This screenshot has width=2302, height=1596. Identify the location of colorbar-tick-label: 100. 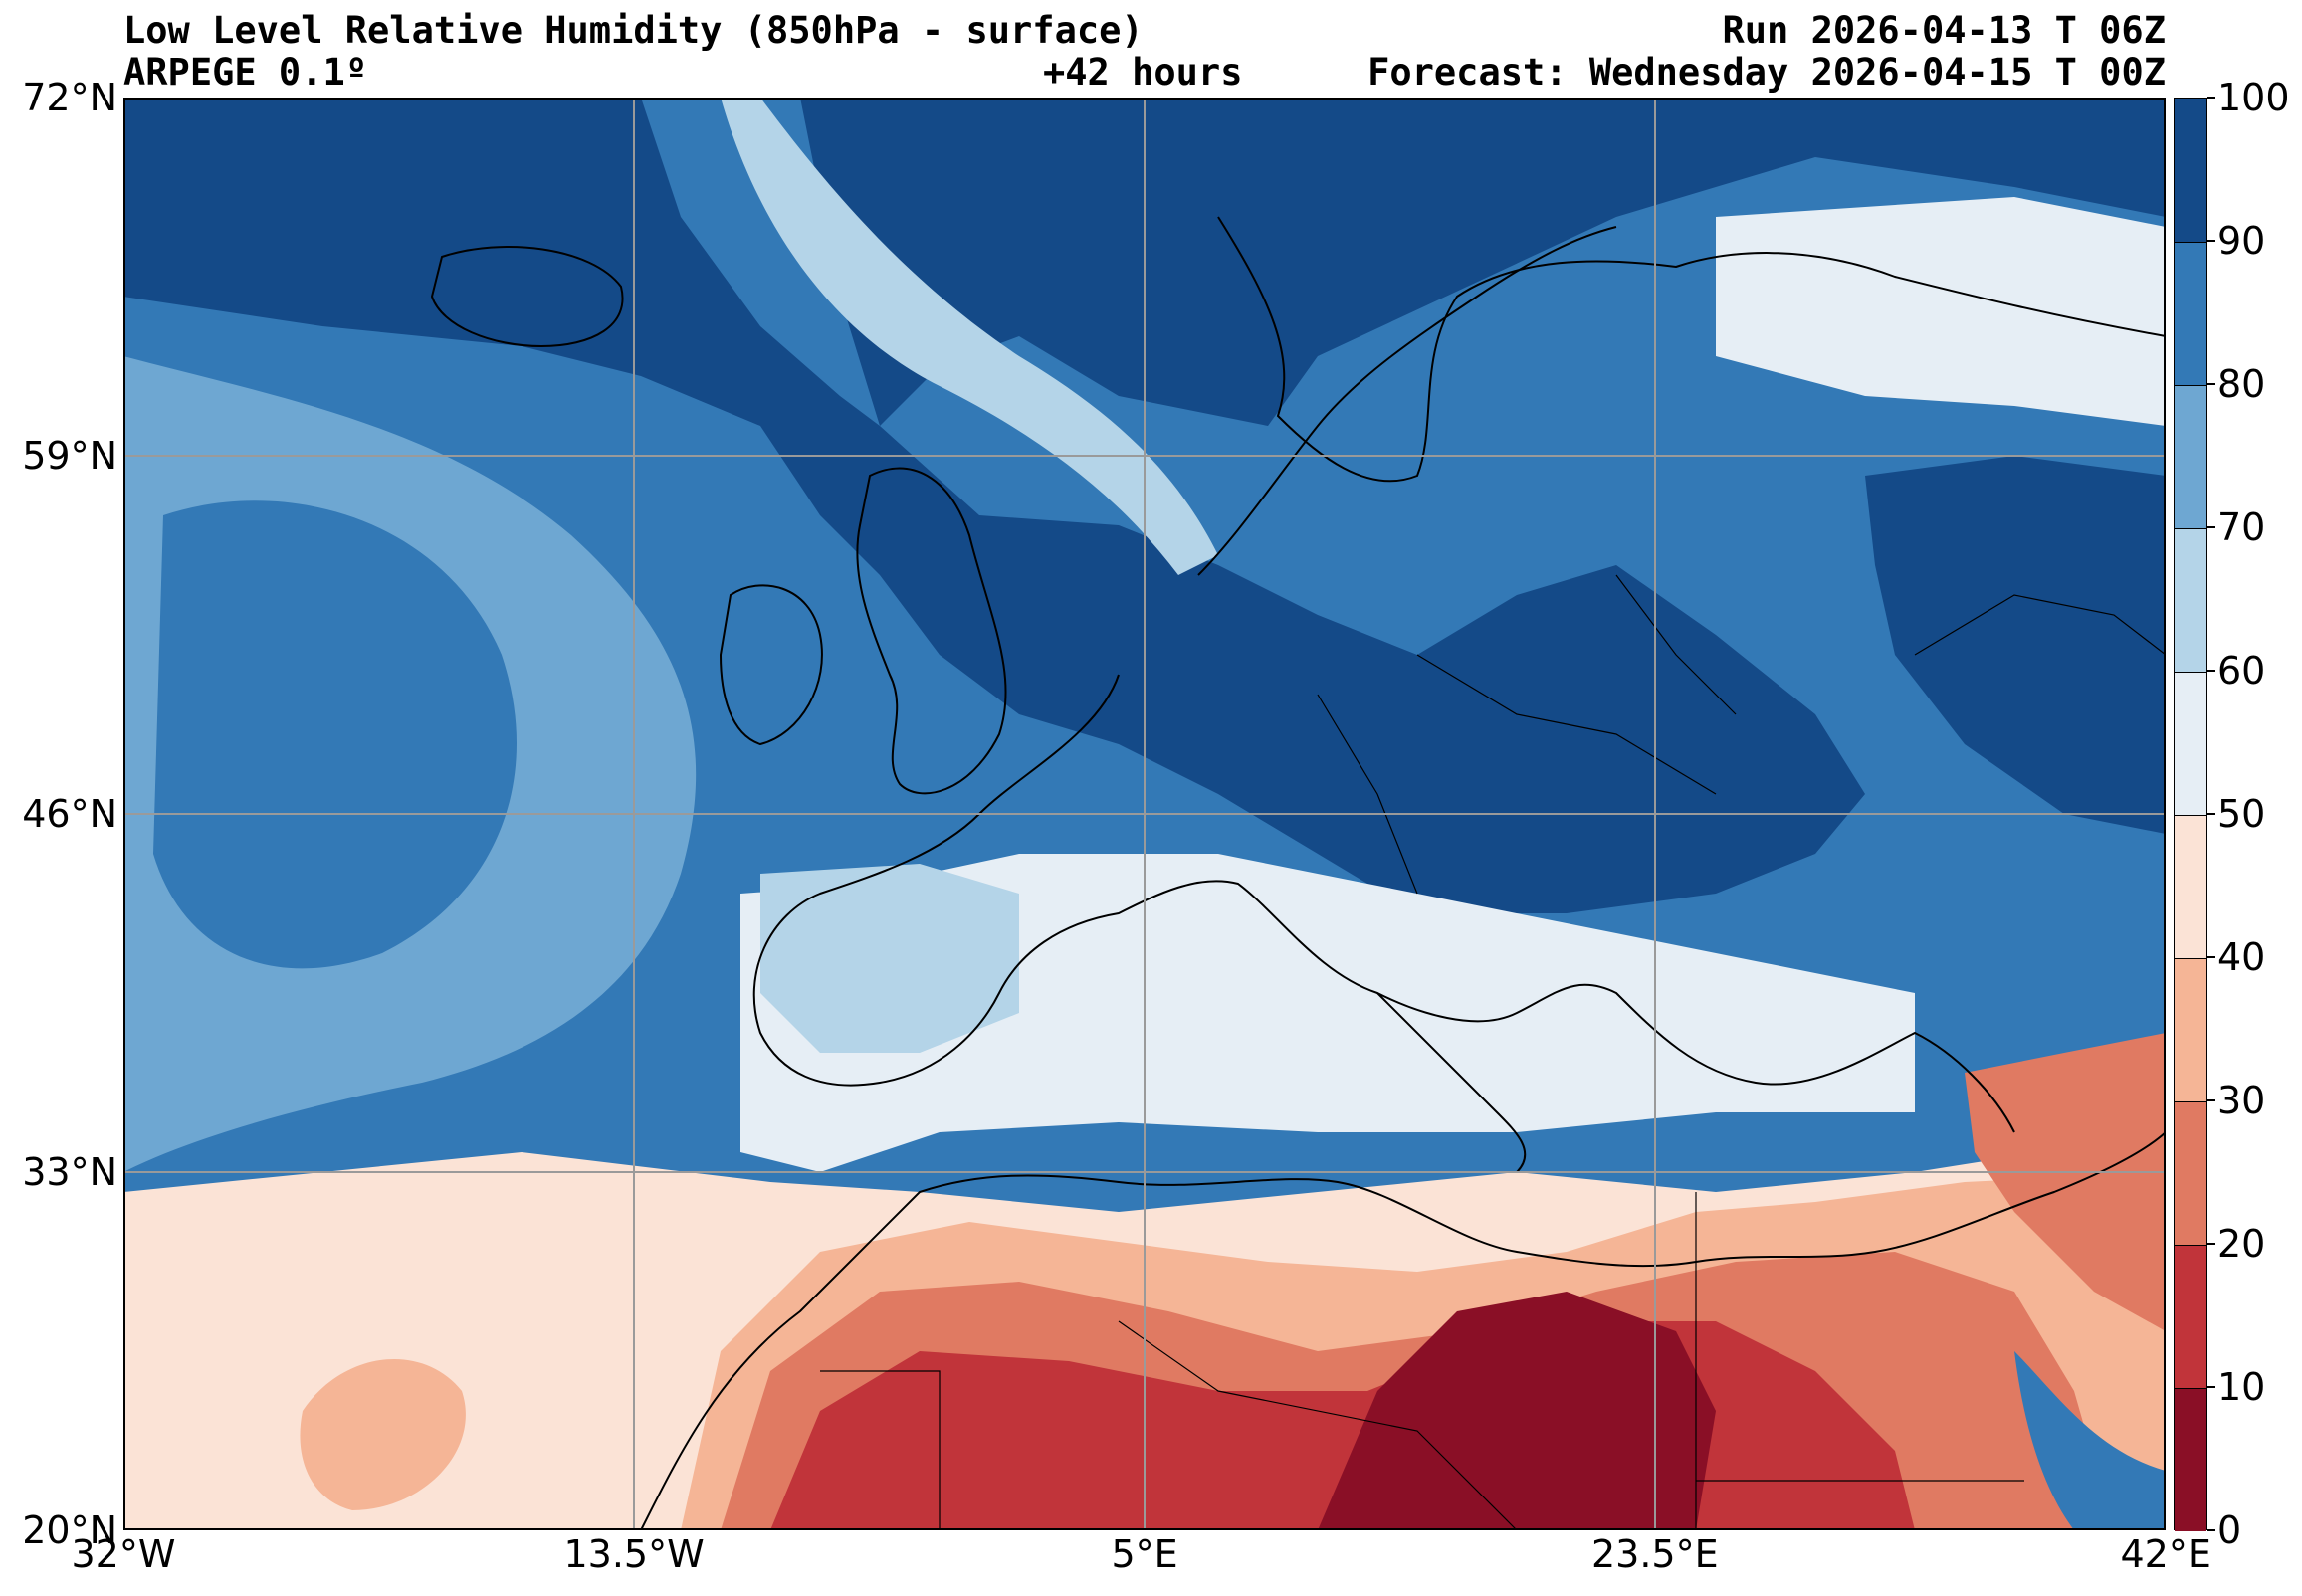
(2253, 97).